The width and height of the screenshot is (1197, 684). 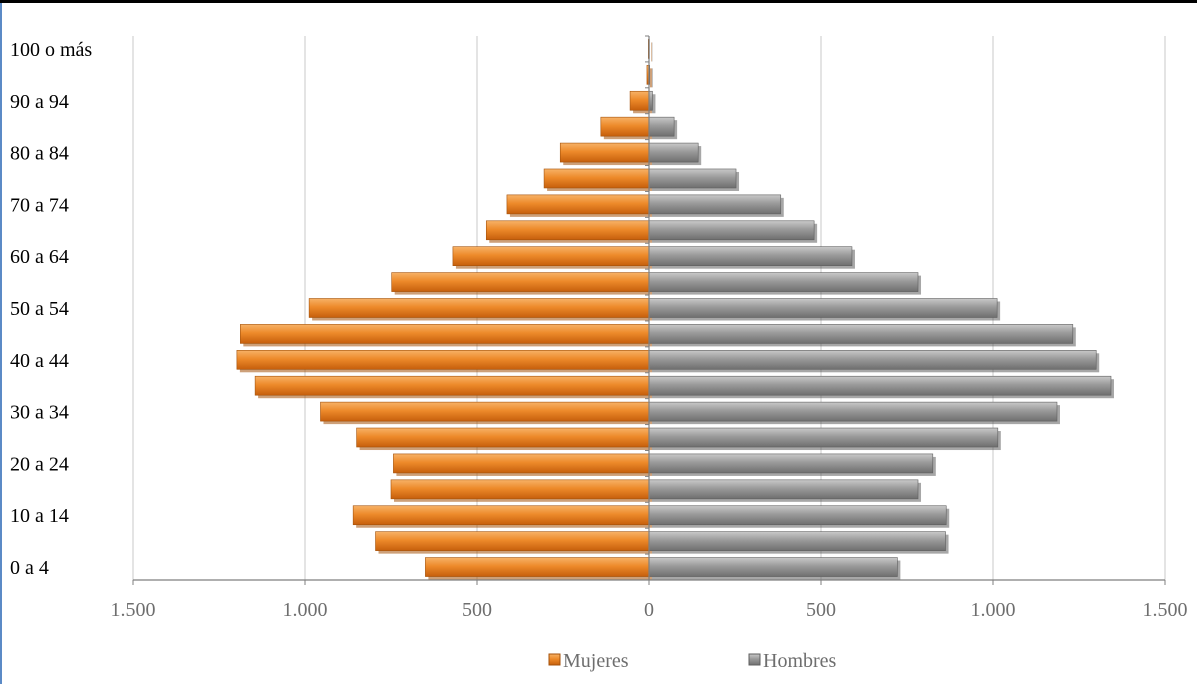 What do you see at coordinates (598, 1) in the screenshot?
I see `top-border-rule` at bounding box center [598, 1].